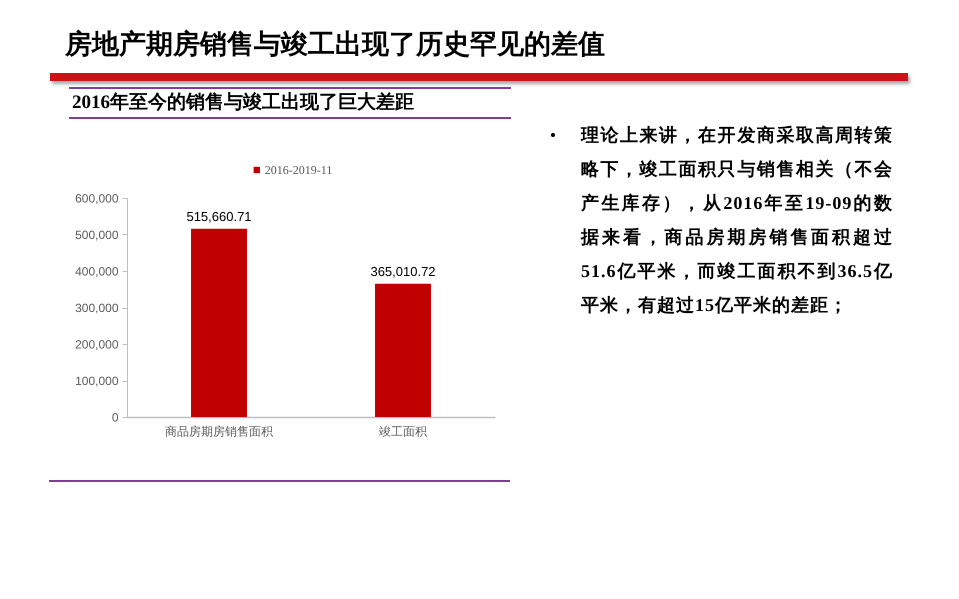  What do you see at coordinates (97, 308) in the screenshot?
I see `y-tick-label: 300,000` at bounding box center [97, 308].